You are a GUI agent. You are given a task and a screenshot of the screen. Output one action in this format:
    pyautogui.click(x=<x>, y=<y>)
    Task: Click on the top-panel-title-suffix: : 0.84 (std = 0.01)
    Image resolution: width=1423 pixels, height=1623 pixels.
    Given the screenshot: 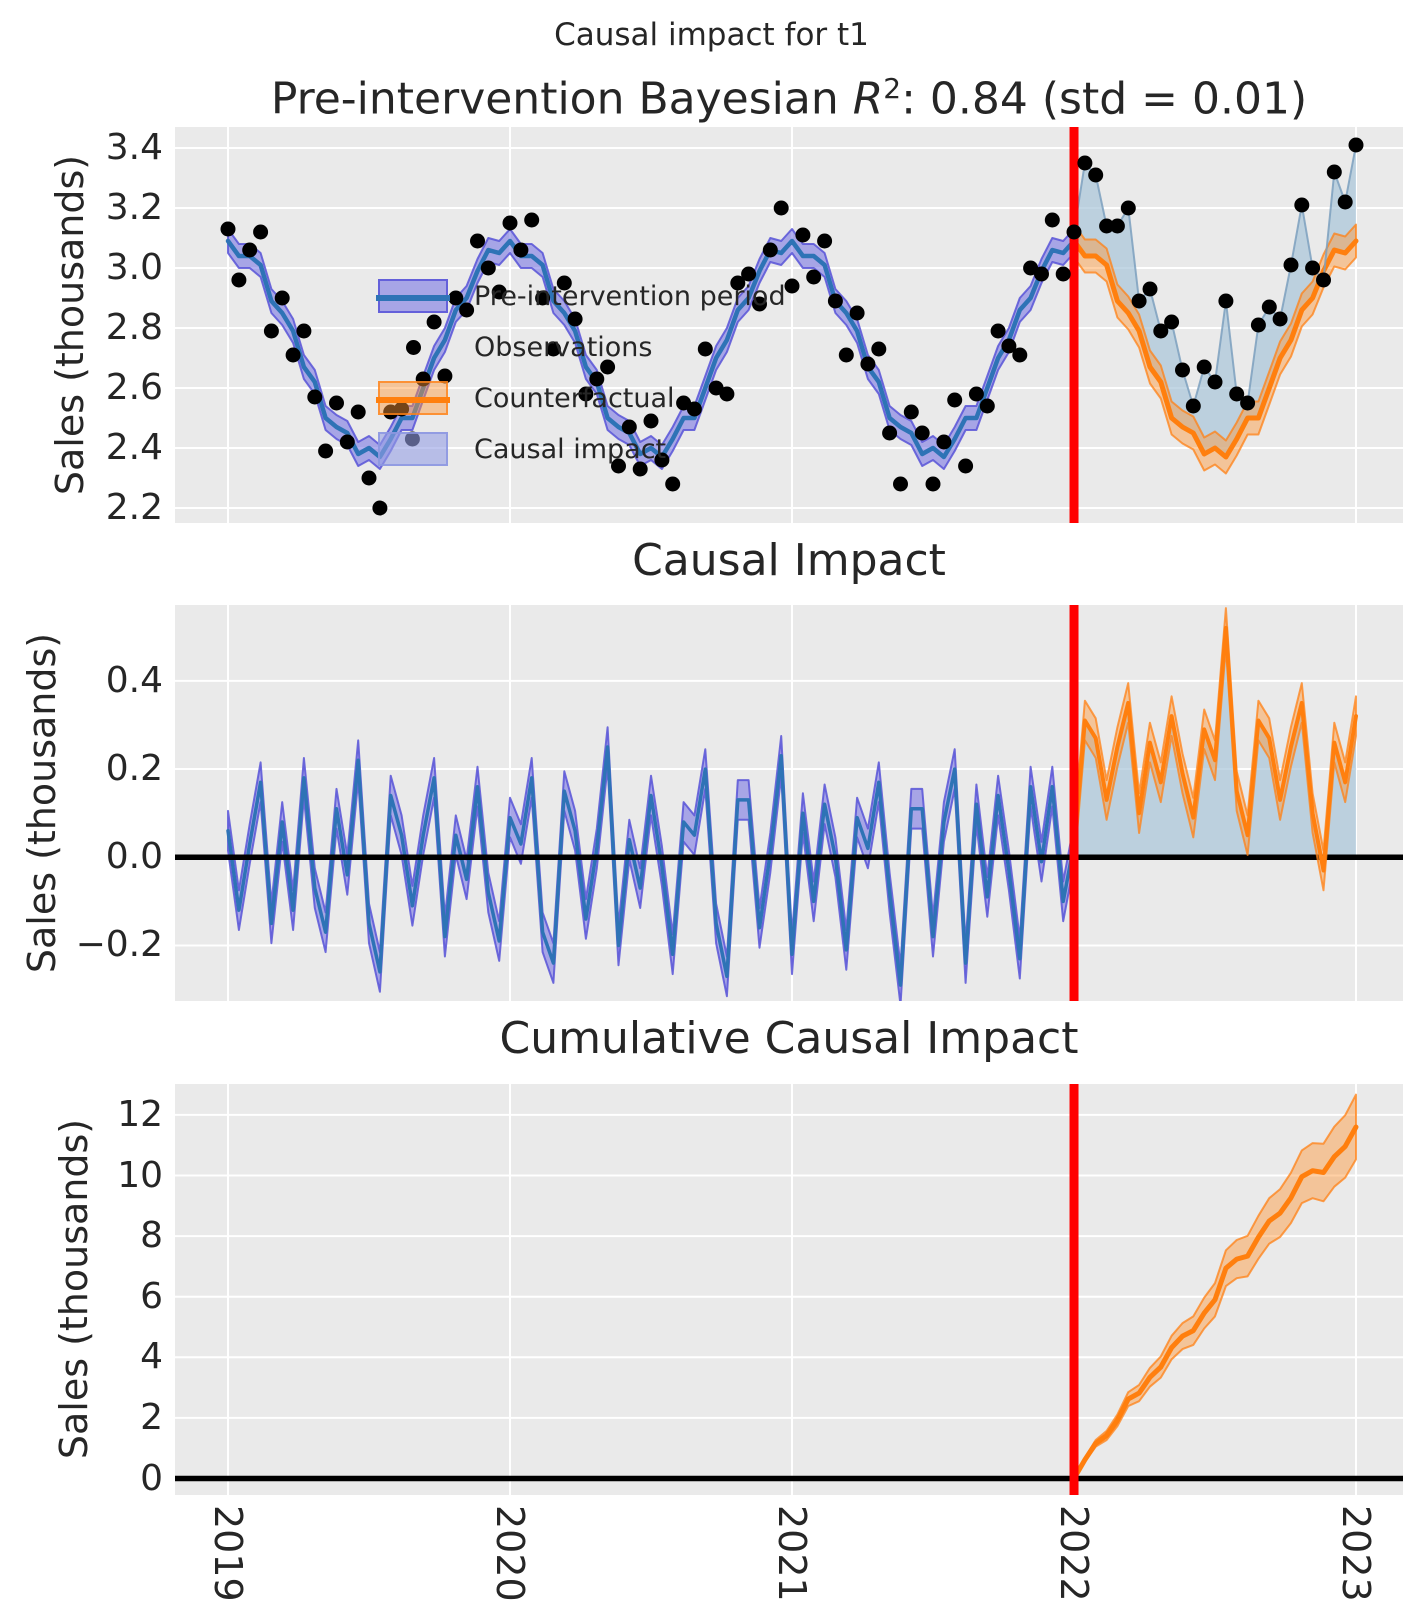 What is the action you would take?
    pyautogui.click(x=1104, y=99)
    